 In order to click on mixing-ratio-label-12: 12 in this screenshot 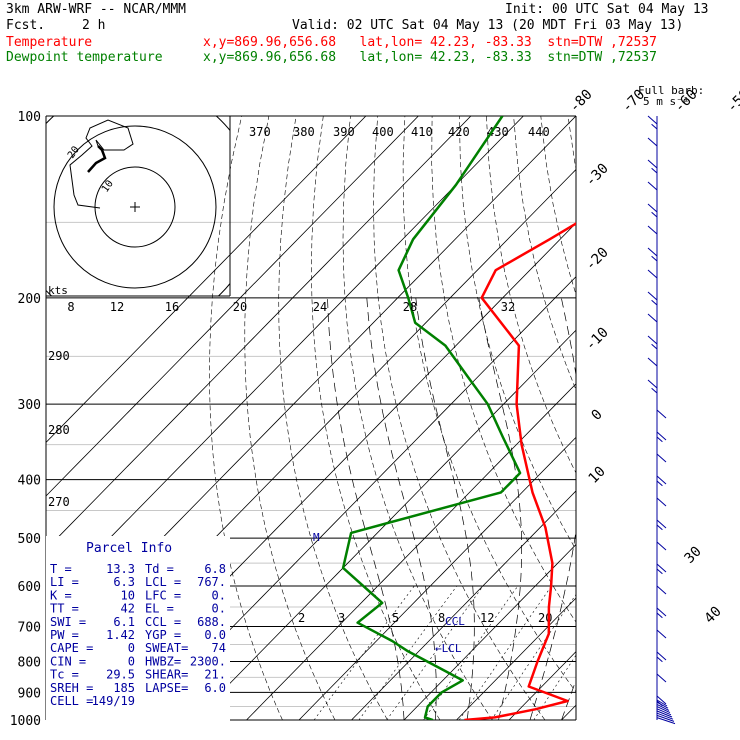, I will do `click(487, 618)`.